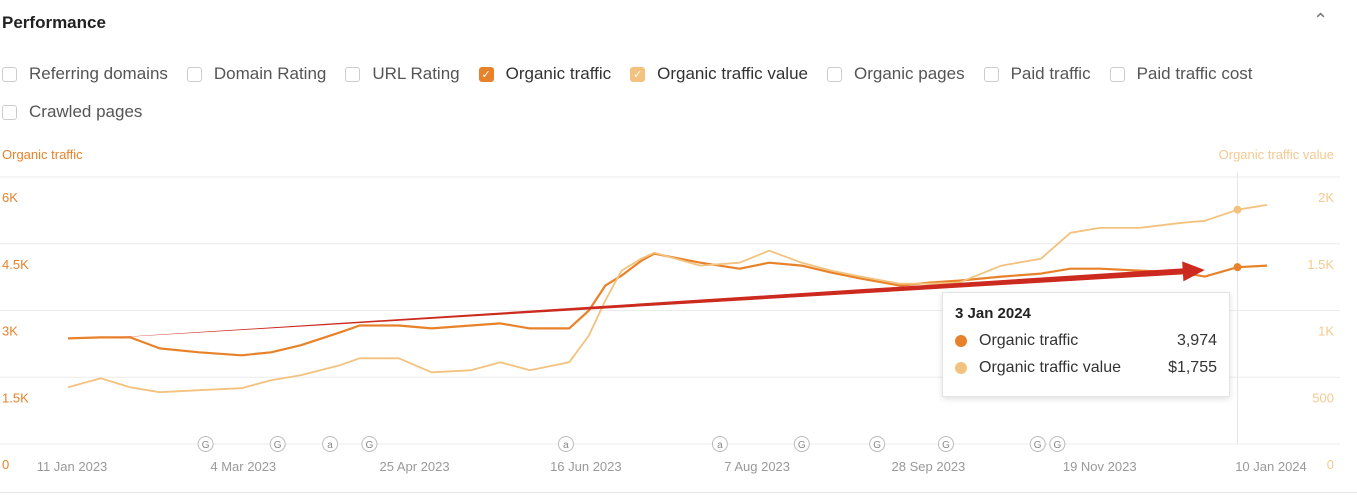  What do you see at coordinates (1192, 367) in the screenshot?
I see `tooltip-value: $1,755` at bounding box center [1192, 367].